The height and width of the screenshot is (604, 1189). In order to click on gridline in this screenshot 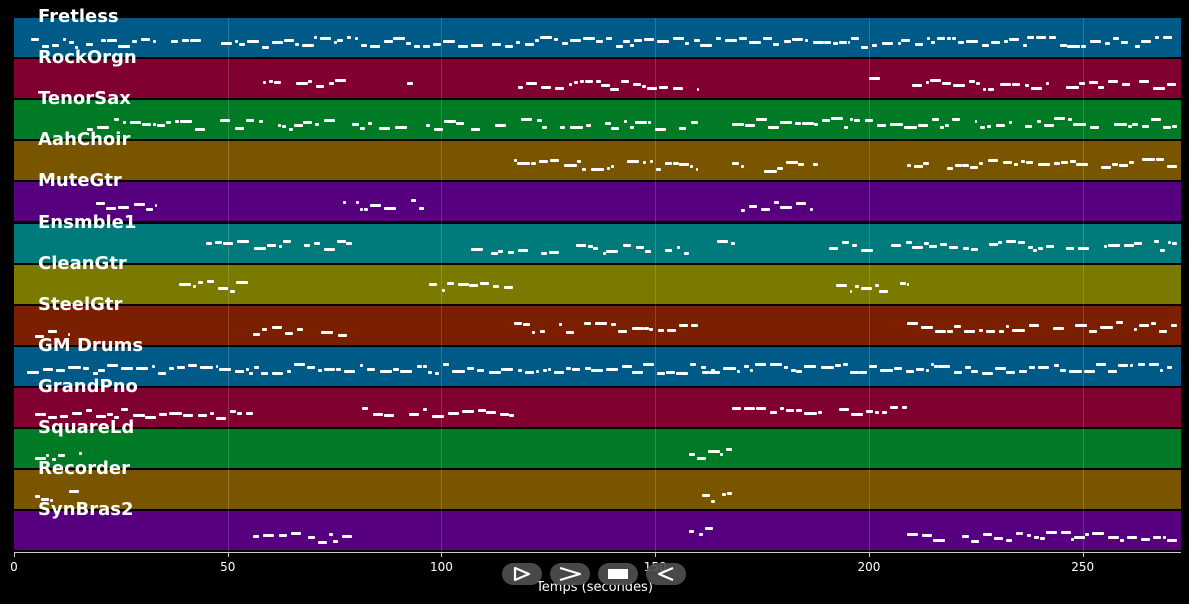, I will do `click(442, 285)`.